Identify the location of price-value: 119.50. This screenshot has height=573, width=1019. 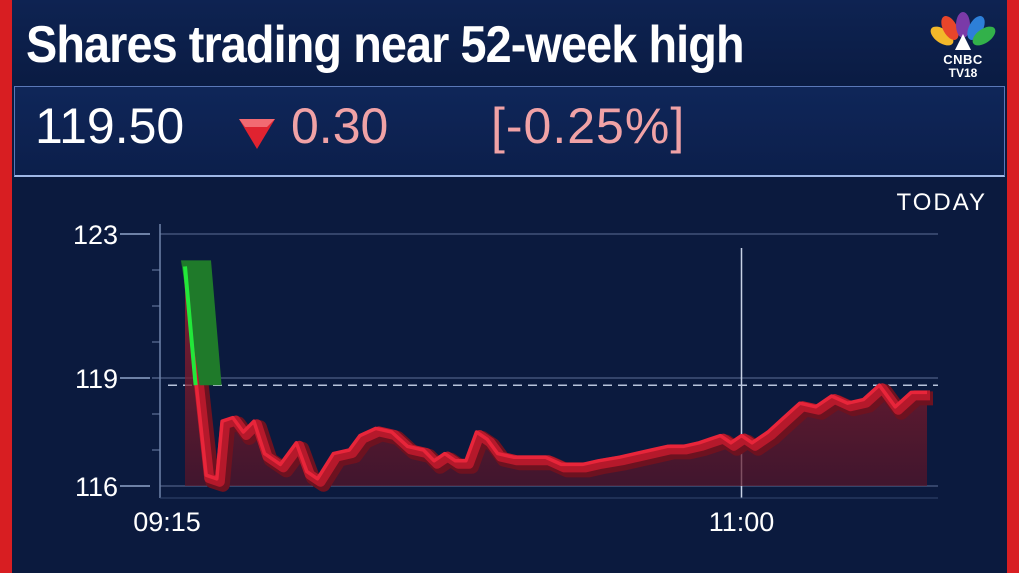
(110, 126).